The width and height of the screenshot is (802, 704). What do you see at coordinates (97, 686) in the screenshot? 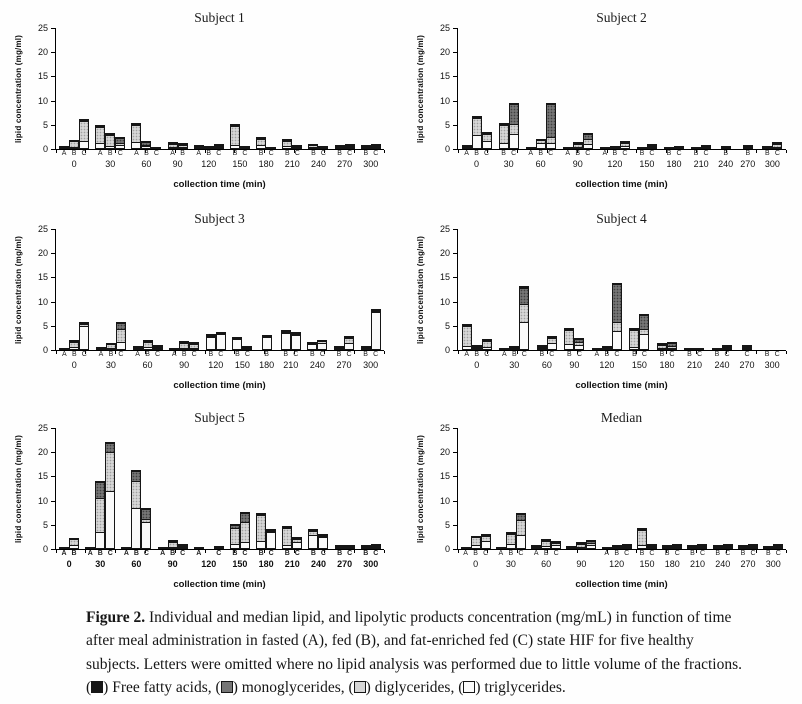
I see `legend-swatch-ffa` at bounding box center [97, 686].